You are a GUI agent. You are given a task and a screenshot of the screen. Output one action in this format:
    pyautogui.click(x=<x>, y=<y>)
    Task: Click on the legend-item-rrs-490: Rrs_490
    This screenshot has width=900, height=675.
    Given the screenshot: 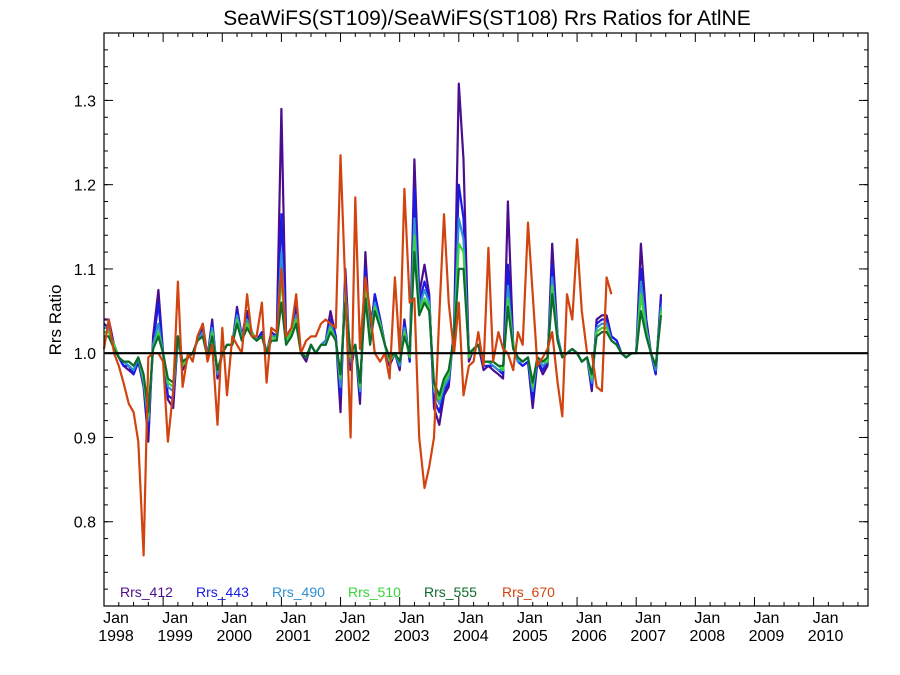 What is the action you would take?
    pyautogui.click(x=298, y=592)
    